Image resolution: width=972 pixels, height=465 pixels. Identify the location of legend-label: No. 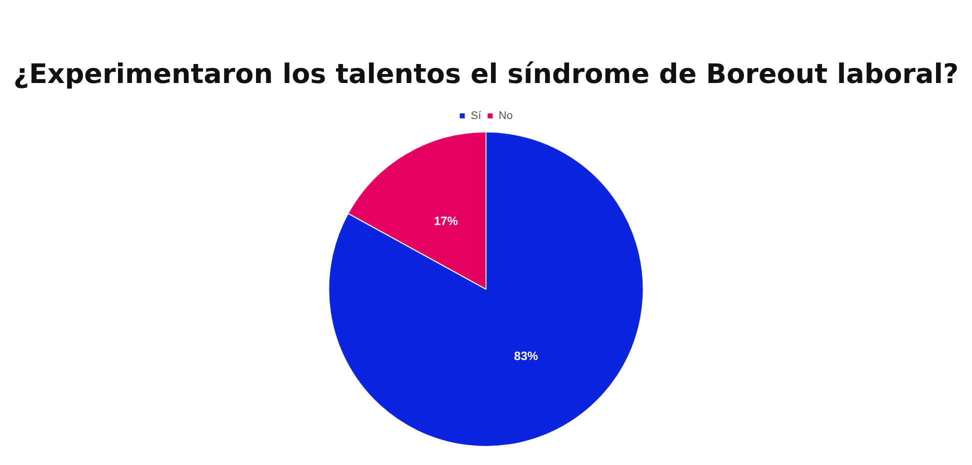
(505, 116).